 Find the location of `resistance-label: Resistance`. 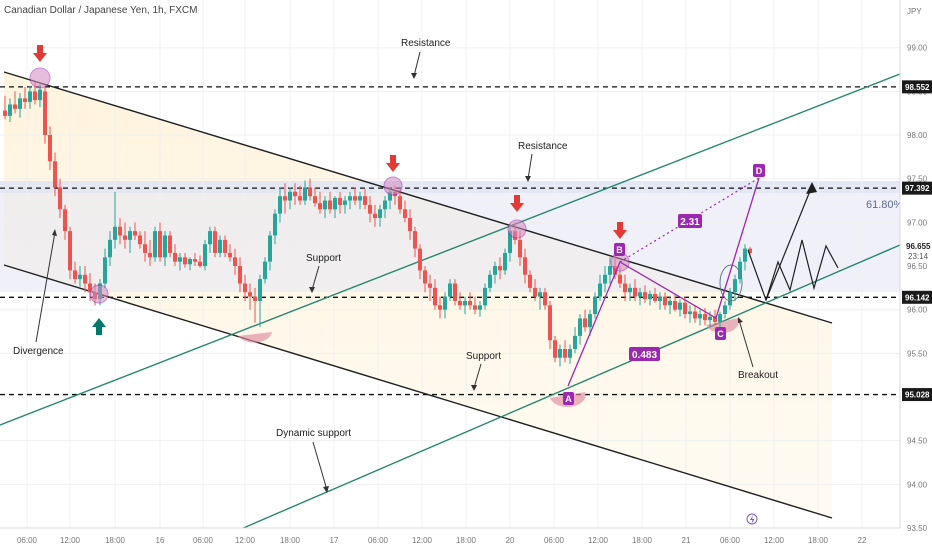

resistance-label: Resistance is located at coordinates (543, 146).